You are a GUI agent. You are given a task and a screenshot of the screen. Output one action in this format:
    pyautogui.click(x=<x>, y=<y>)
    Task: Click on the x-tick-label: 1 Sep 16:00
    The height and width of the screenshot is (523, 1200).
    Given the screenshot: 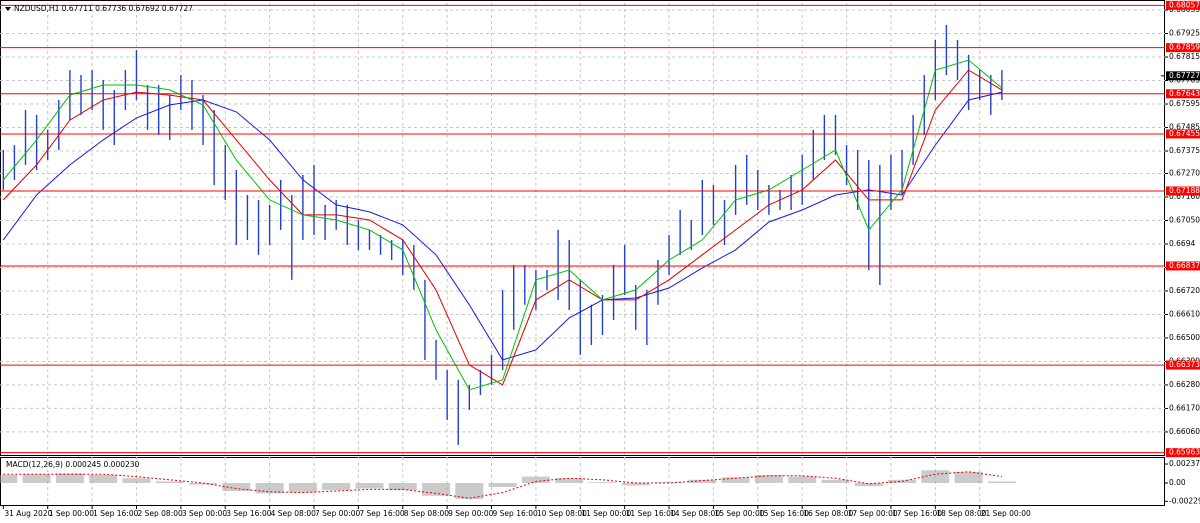 What is the action you would take?
    pyautogui.click(x=116, y=513)
    